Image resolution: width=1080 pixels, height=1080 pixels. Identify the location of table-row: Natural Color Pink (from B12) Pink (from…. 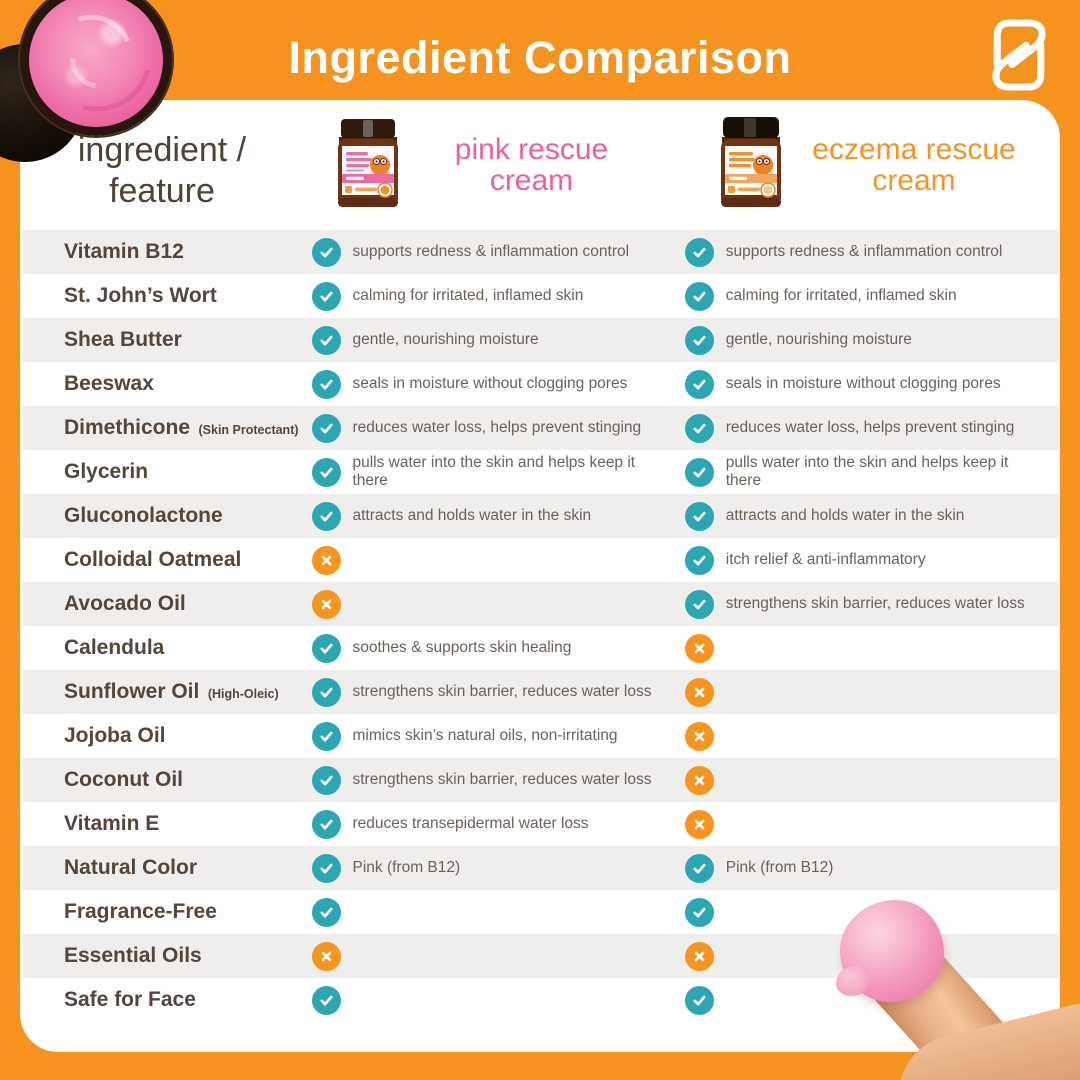
(540, 868).